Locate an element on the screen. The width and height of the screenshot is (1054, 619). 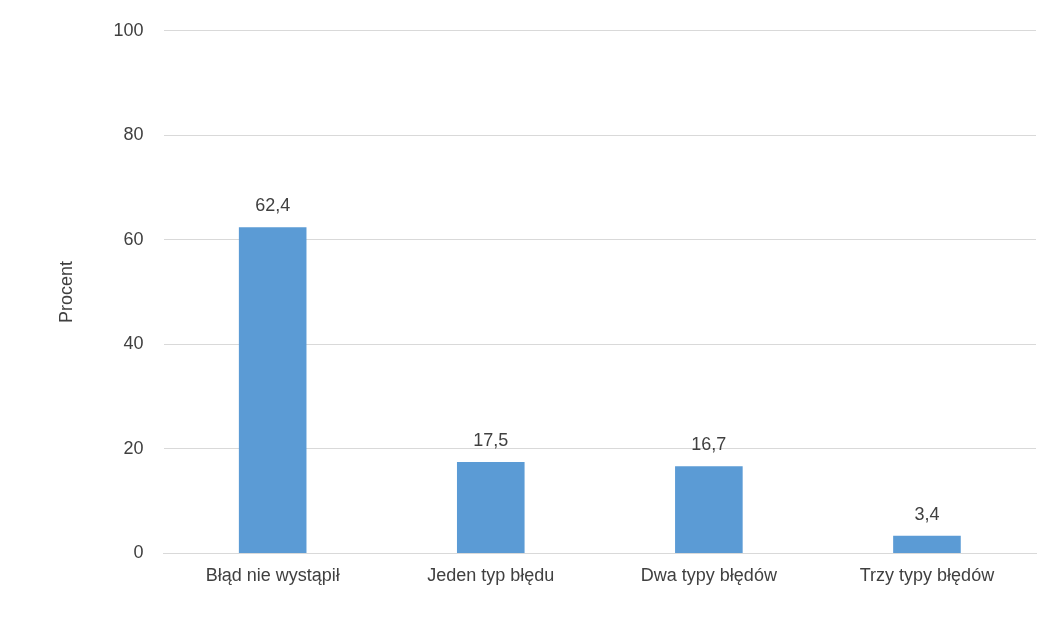
data-label: 3,4 is located at coordinates (927, 513).